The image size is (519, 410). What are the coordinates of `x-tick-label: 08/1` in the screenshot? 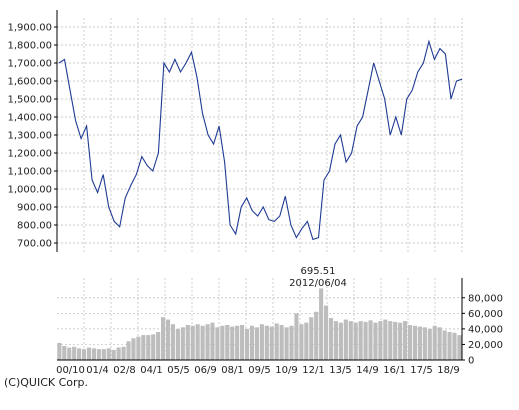 It's located at (232, 370).